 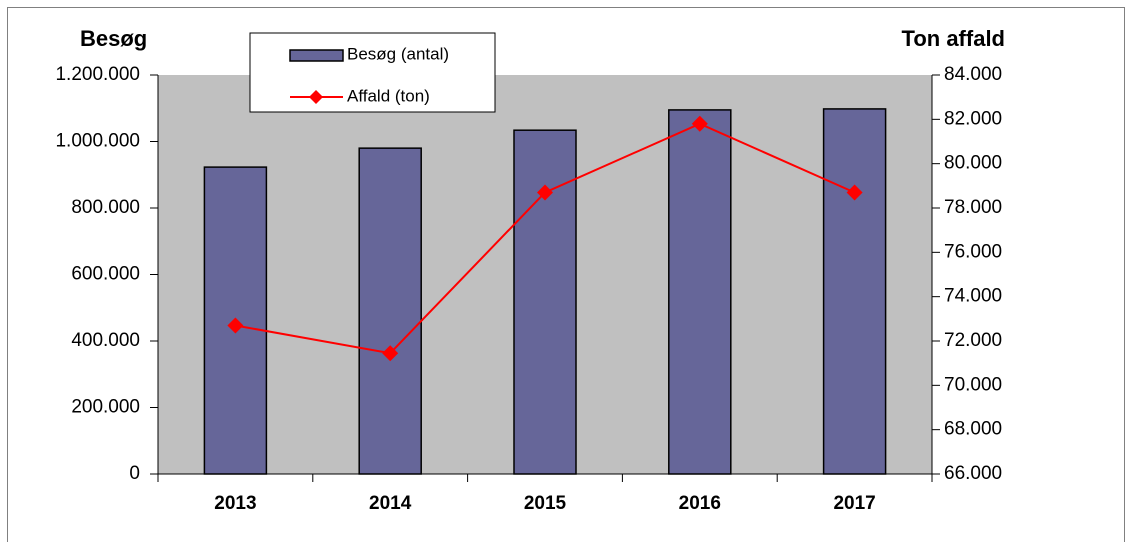 I want to click on y2-tick-label: 72.000, so click(x=973, y=340).